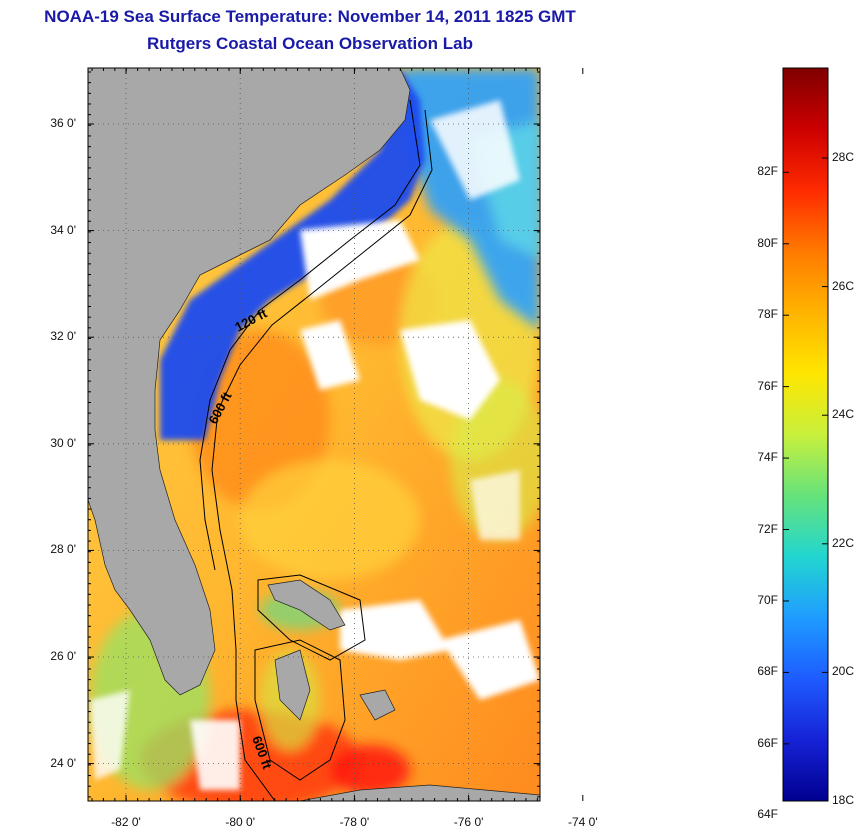  Describe the element at coordinates (843, 157) in the screenshot. I see `colorbar-label-c: 28C` at that location.